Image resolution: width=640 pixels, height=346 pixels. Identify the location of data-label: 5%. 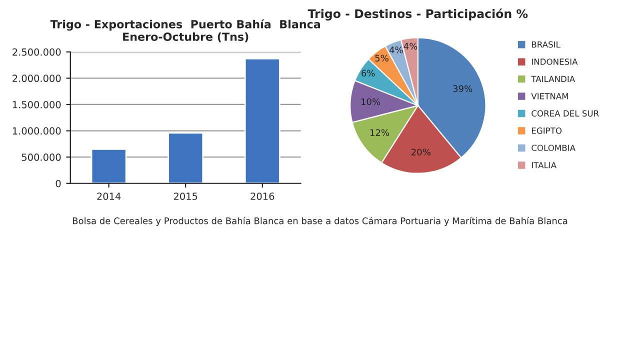
(381, 58).